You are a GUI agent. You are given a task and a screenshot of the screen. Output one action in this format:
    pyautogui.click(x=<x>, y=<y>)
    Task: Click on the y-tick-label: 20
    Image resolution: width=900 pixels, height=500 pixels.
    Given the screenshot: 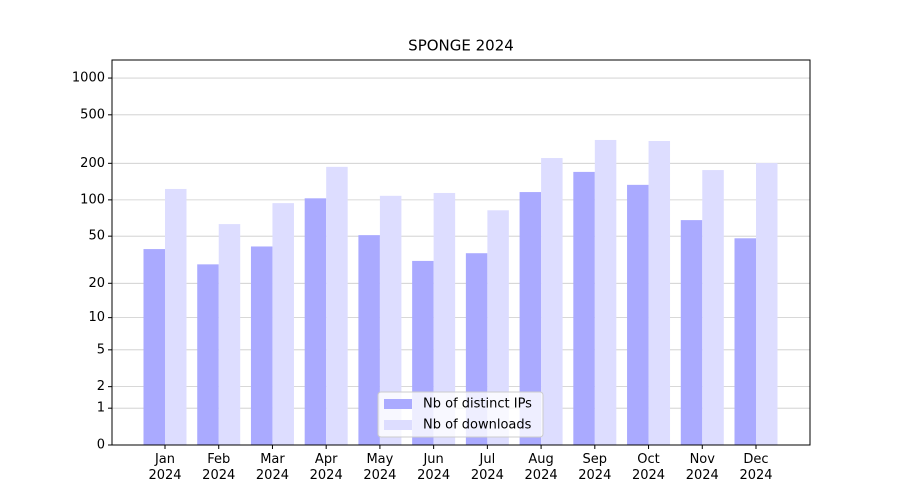 What is the action you would take?
    pyautogui.click(x=96, y=283)
    